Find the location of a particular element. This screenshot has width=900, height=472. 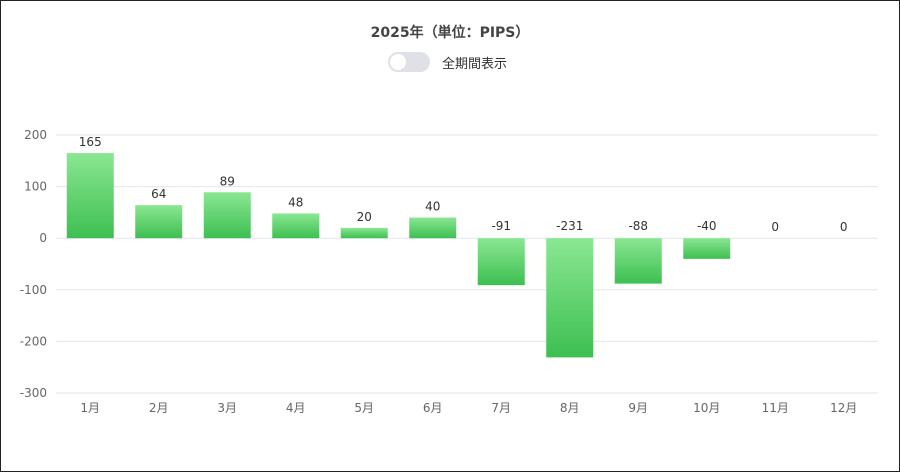

x-tick-label: 10月 is located at coordinates (706, 408).